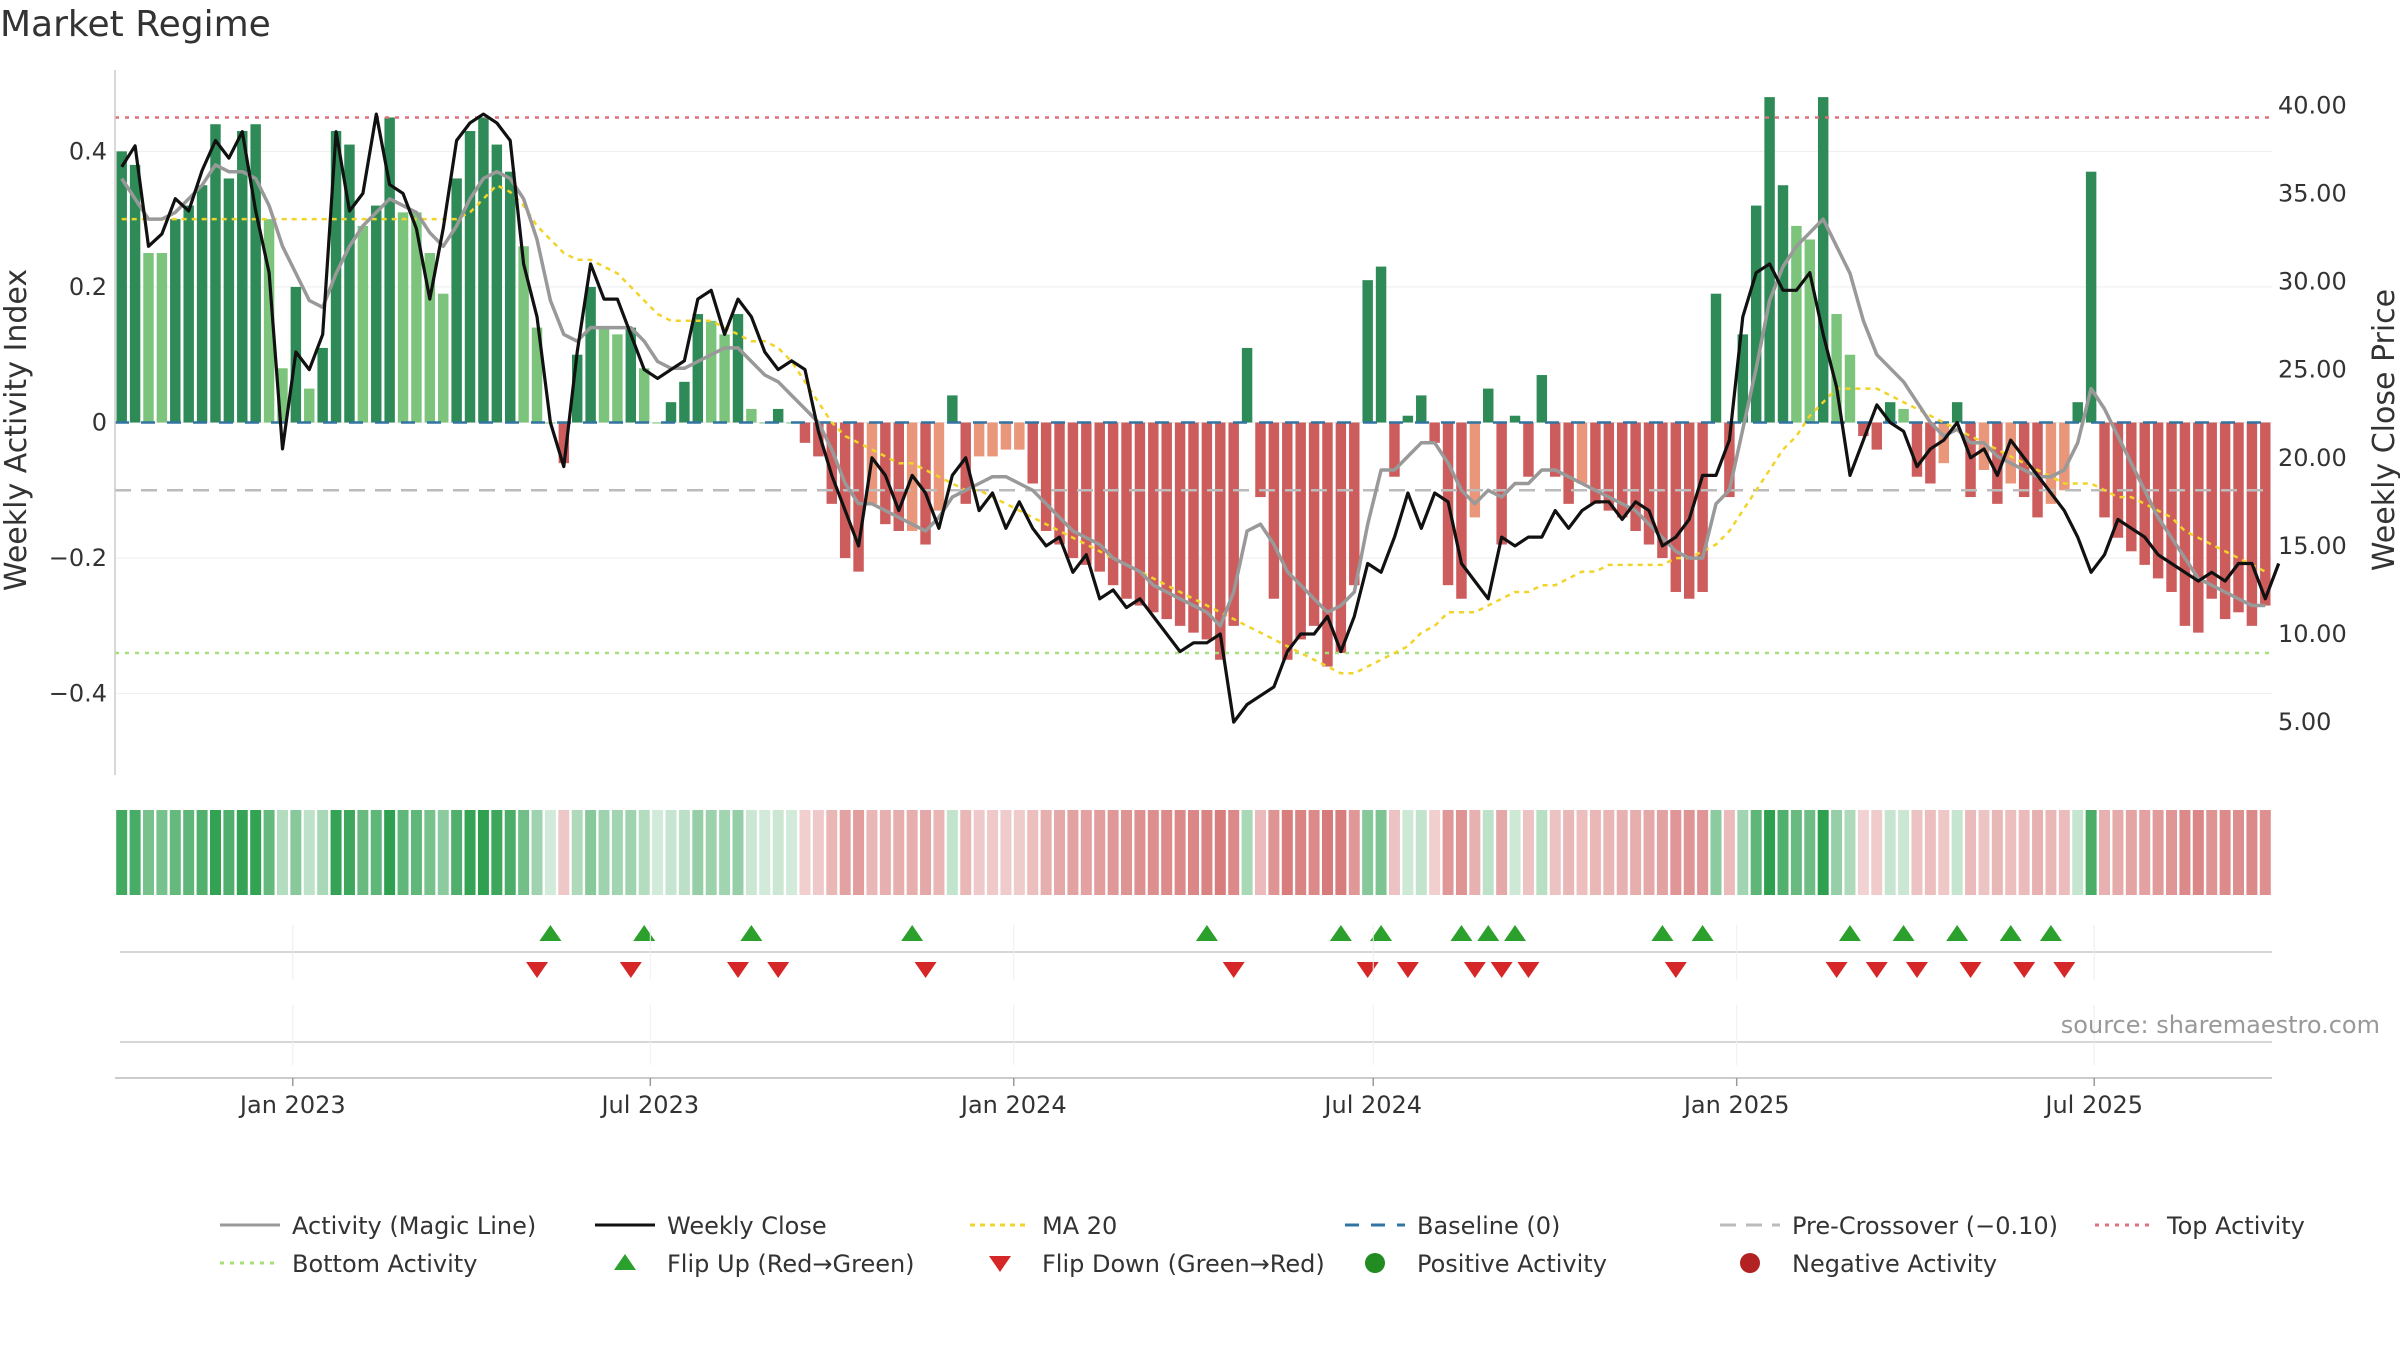  I want to click on legend-label: Bottom Activity, so click(384, 1264).